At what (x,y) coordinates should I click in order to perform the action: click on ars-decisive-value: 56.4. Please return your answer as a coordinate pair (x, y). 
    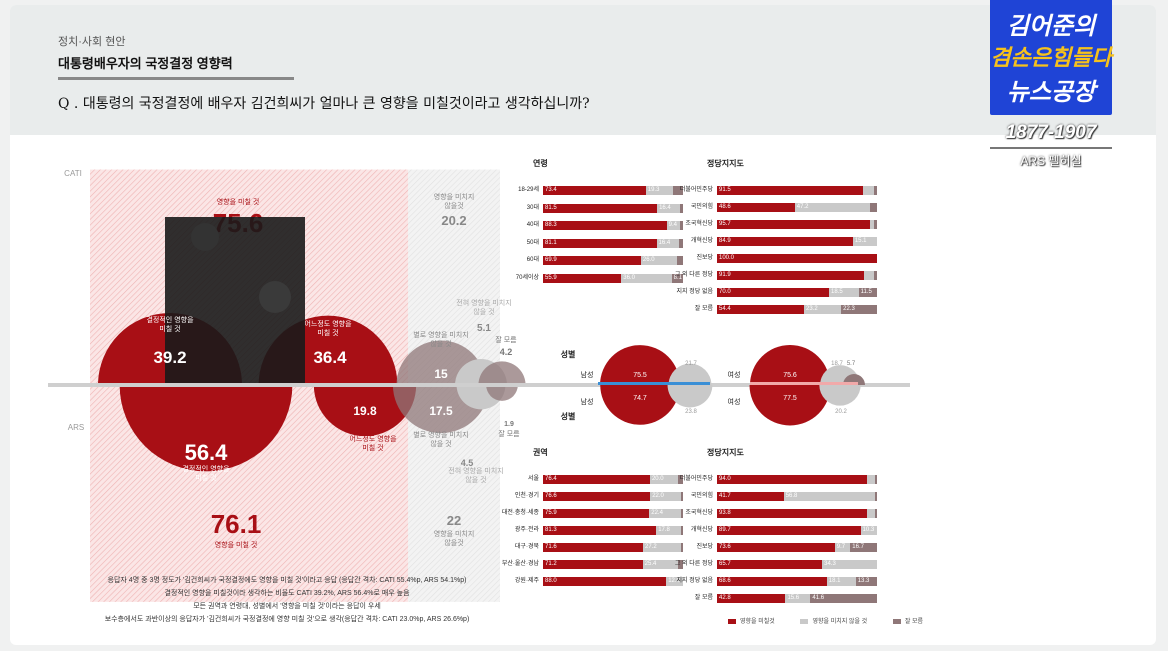
    Looking at the image, I should click on (207, 452).